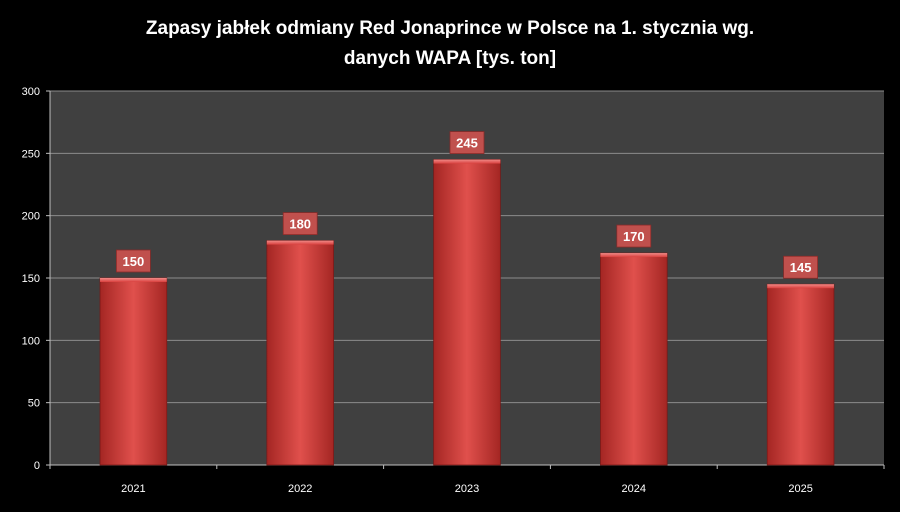 This screenshot has width=900, height=512. I want to click on data-label: 150, so click(134, 261).